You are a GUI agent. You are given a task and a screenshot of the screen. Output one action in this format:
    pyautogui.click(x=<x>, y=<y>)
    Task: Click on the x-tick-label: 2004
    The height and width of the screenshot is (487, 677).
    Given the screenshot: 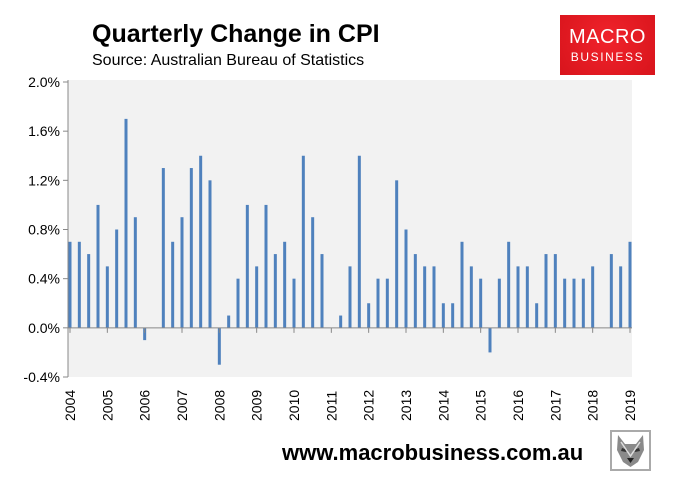 What is the action you would take?
    pyautogui.click(x=70, y=405)
    